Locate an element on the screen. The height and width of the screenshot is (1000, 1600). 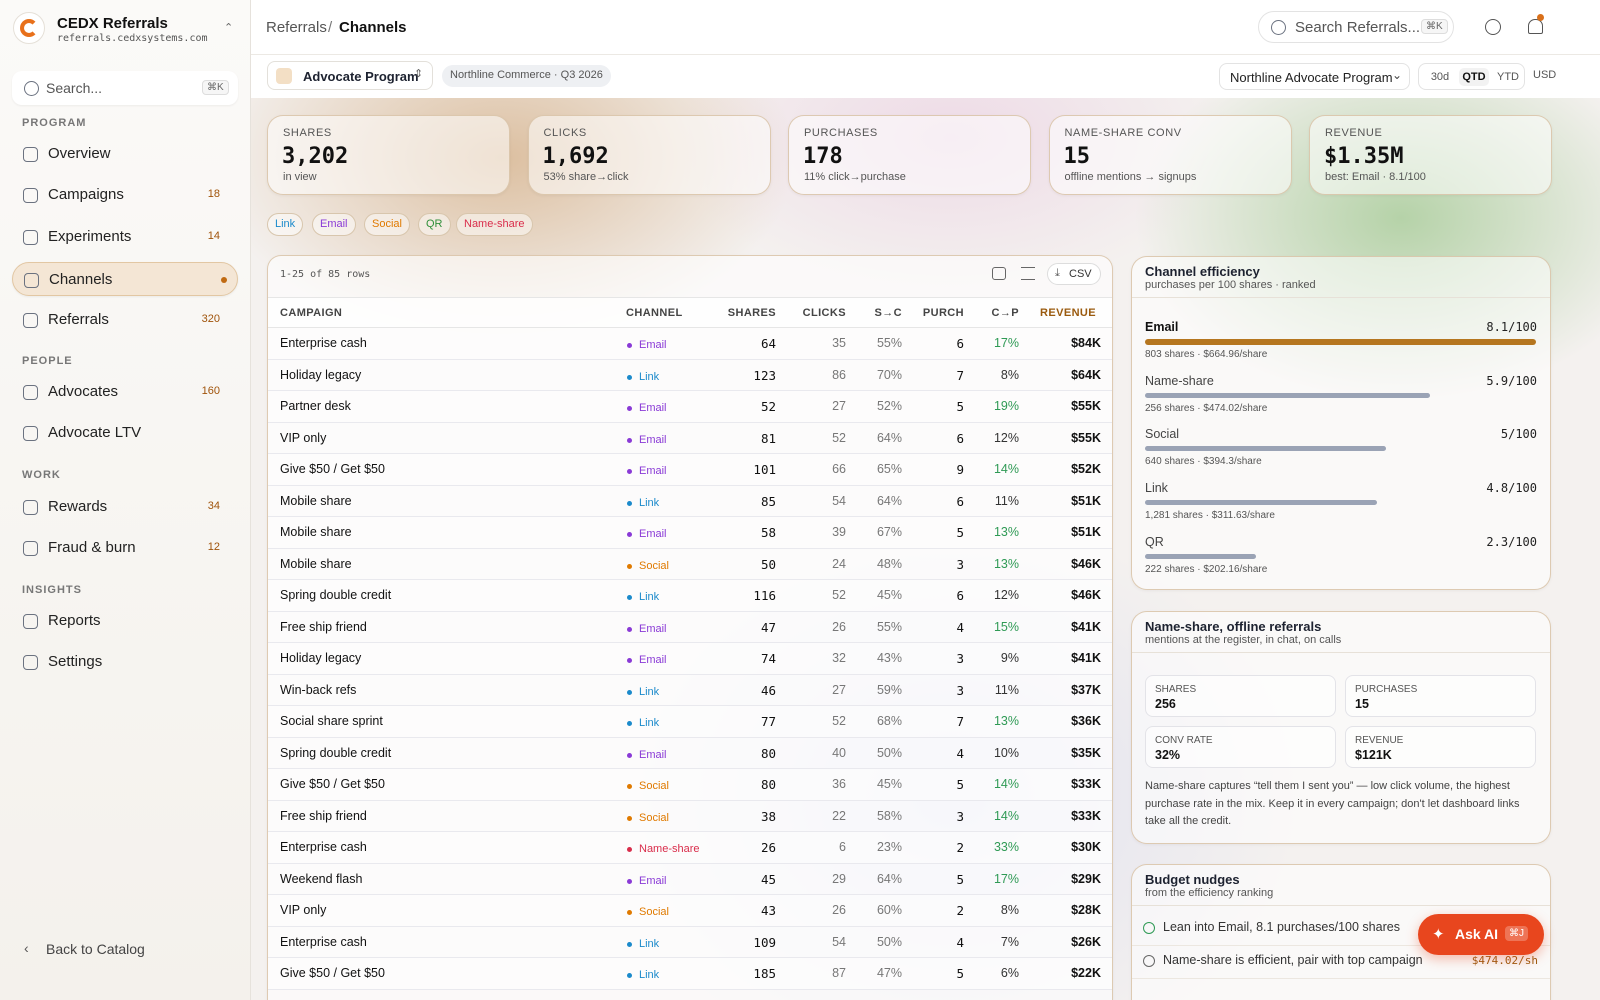
section-label: PEOPLE is located at coordinates (47, 361).